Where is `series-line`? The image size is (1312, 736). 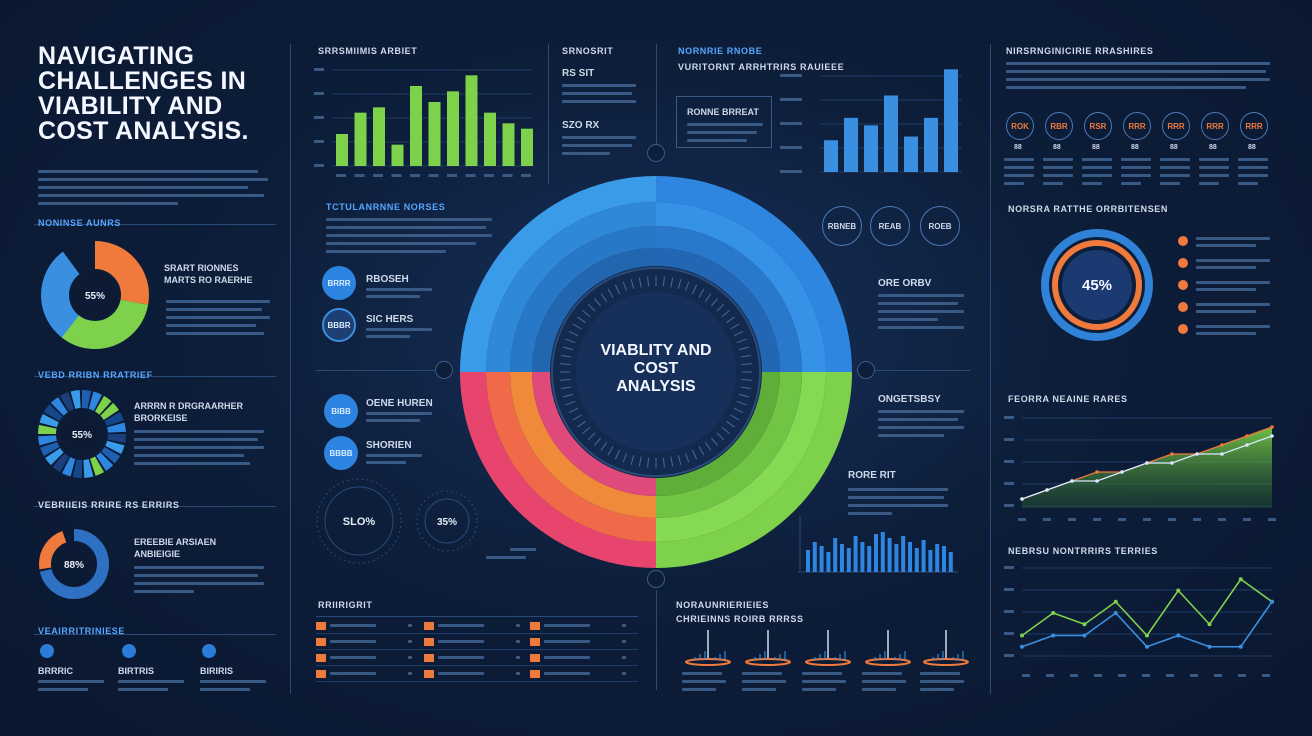
series-line is located at coordinates (1147, 624).